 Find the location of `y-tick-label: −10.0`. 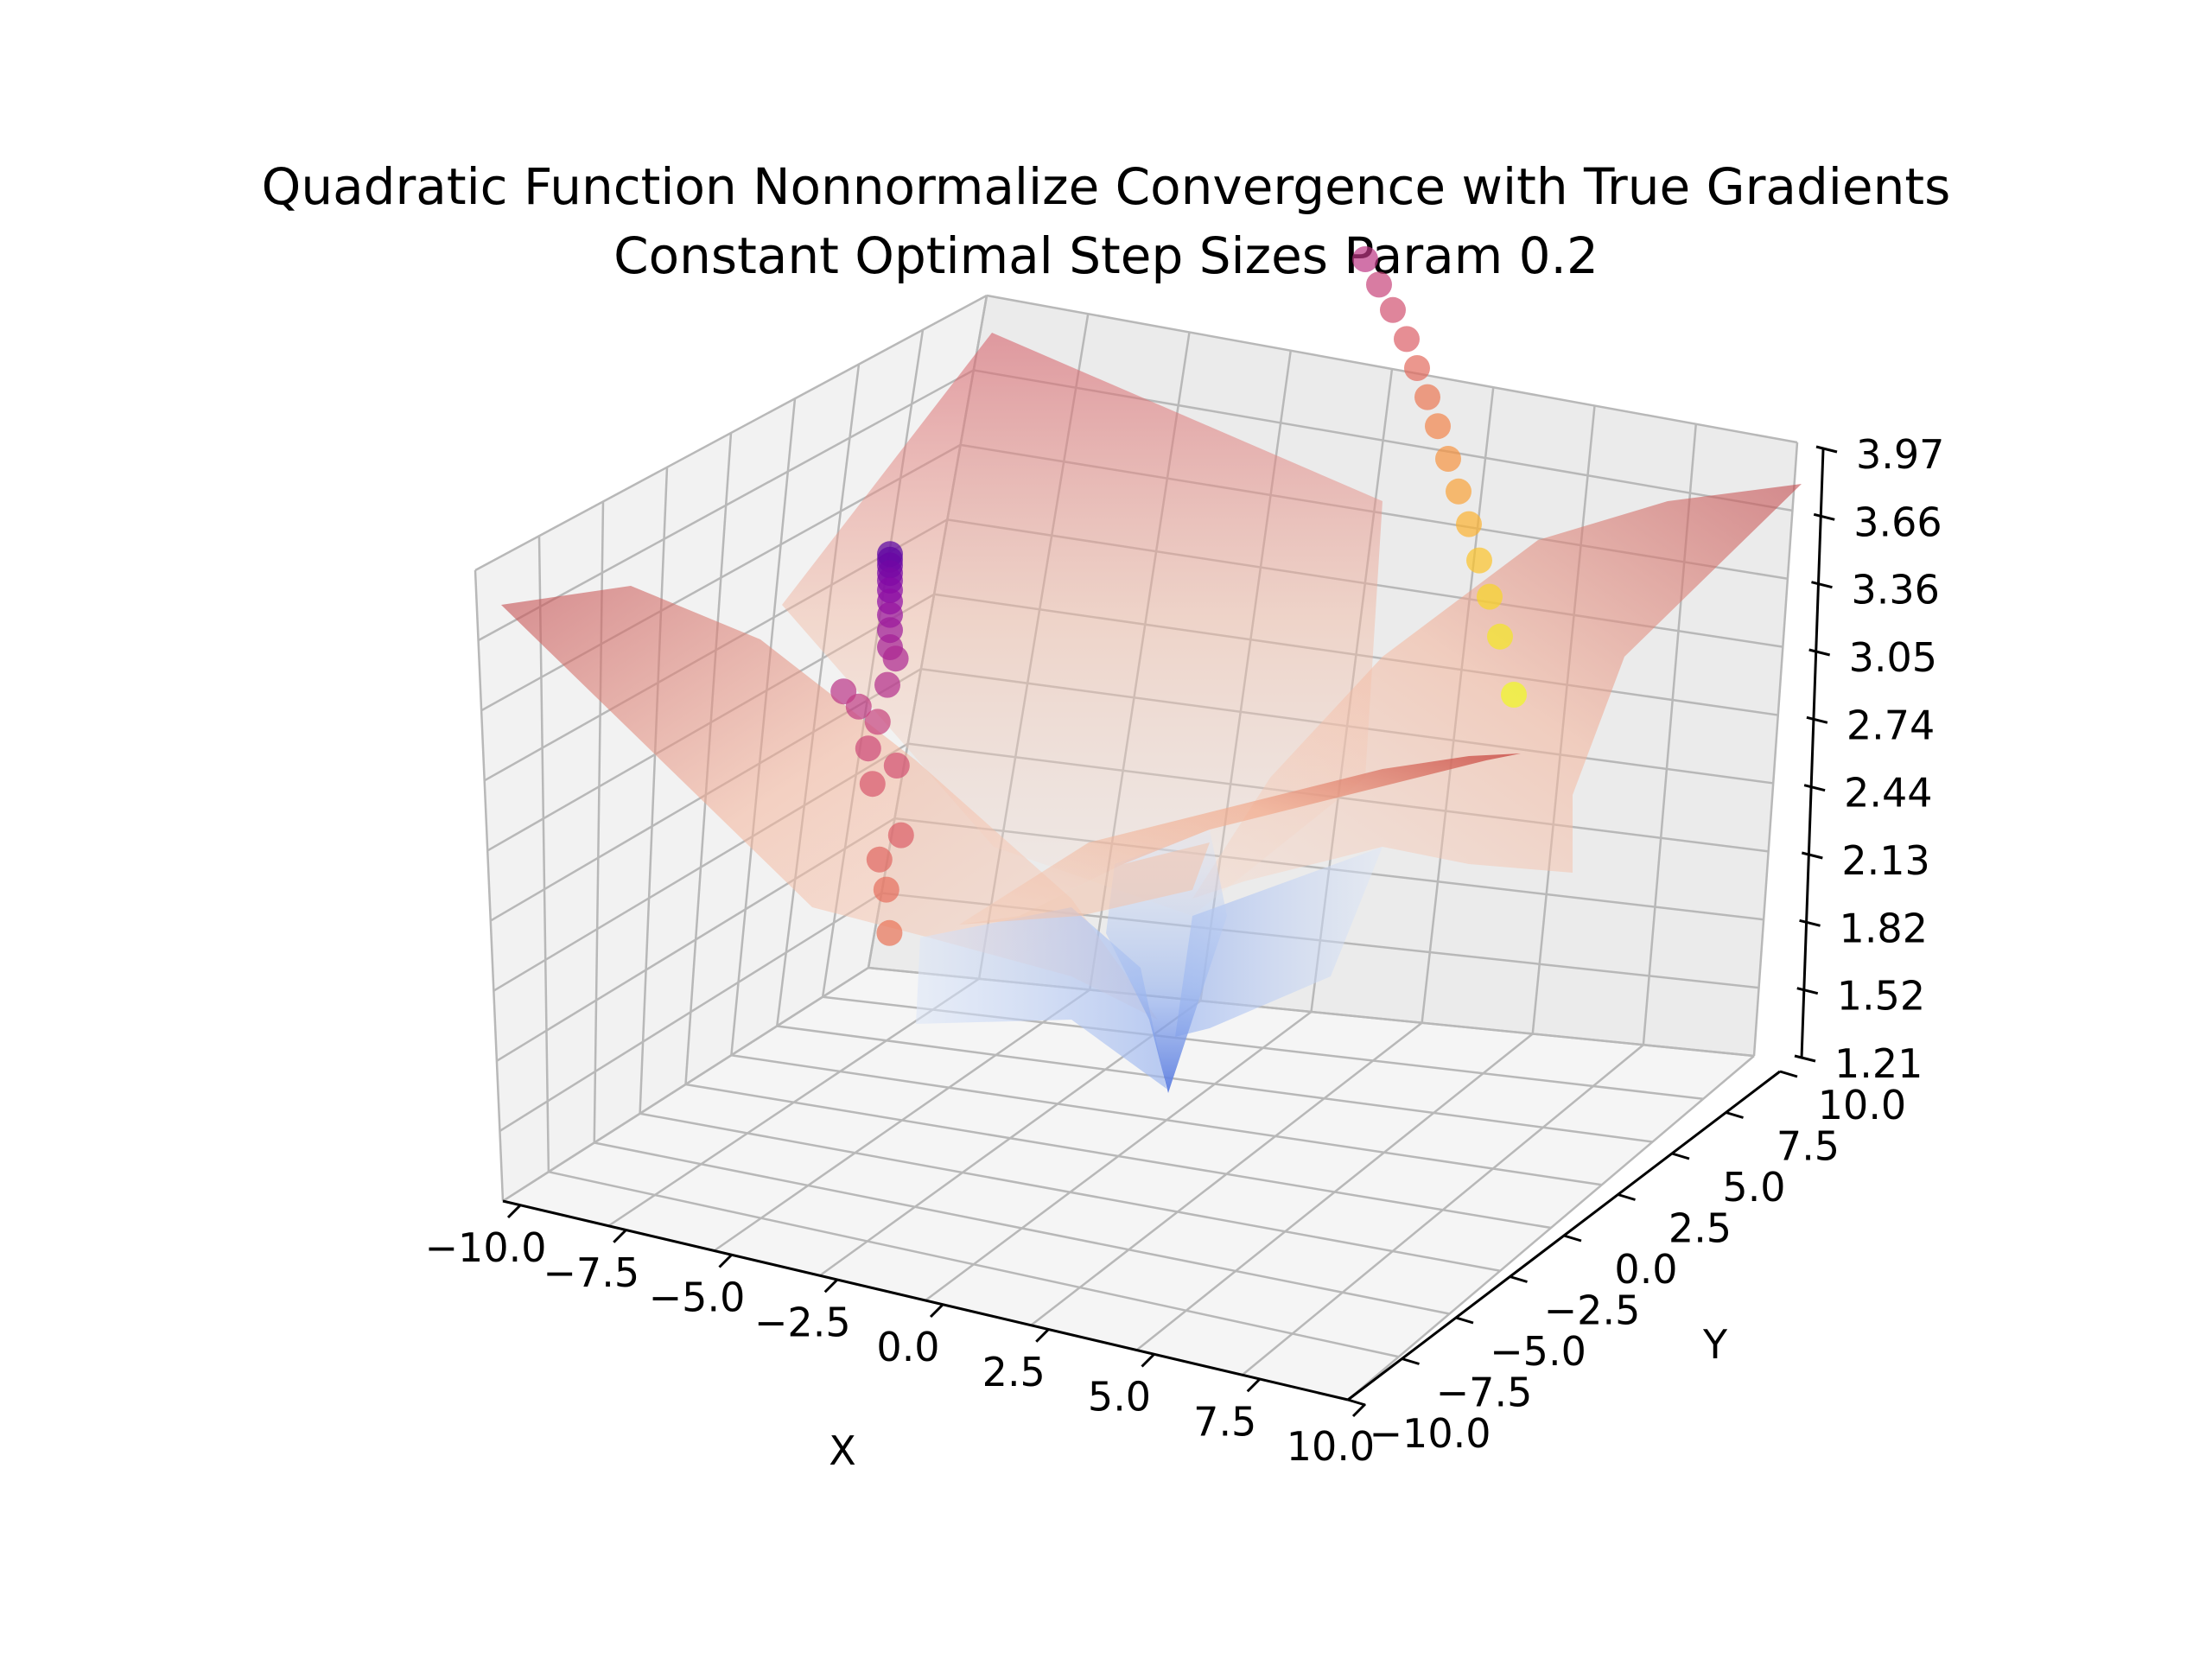

y-tick-label: −10.0 is located at coordinates (1430, 1433).